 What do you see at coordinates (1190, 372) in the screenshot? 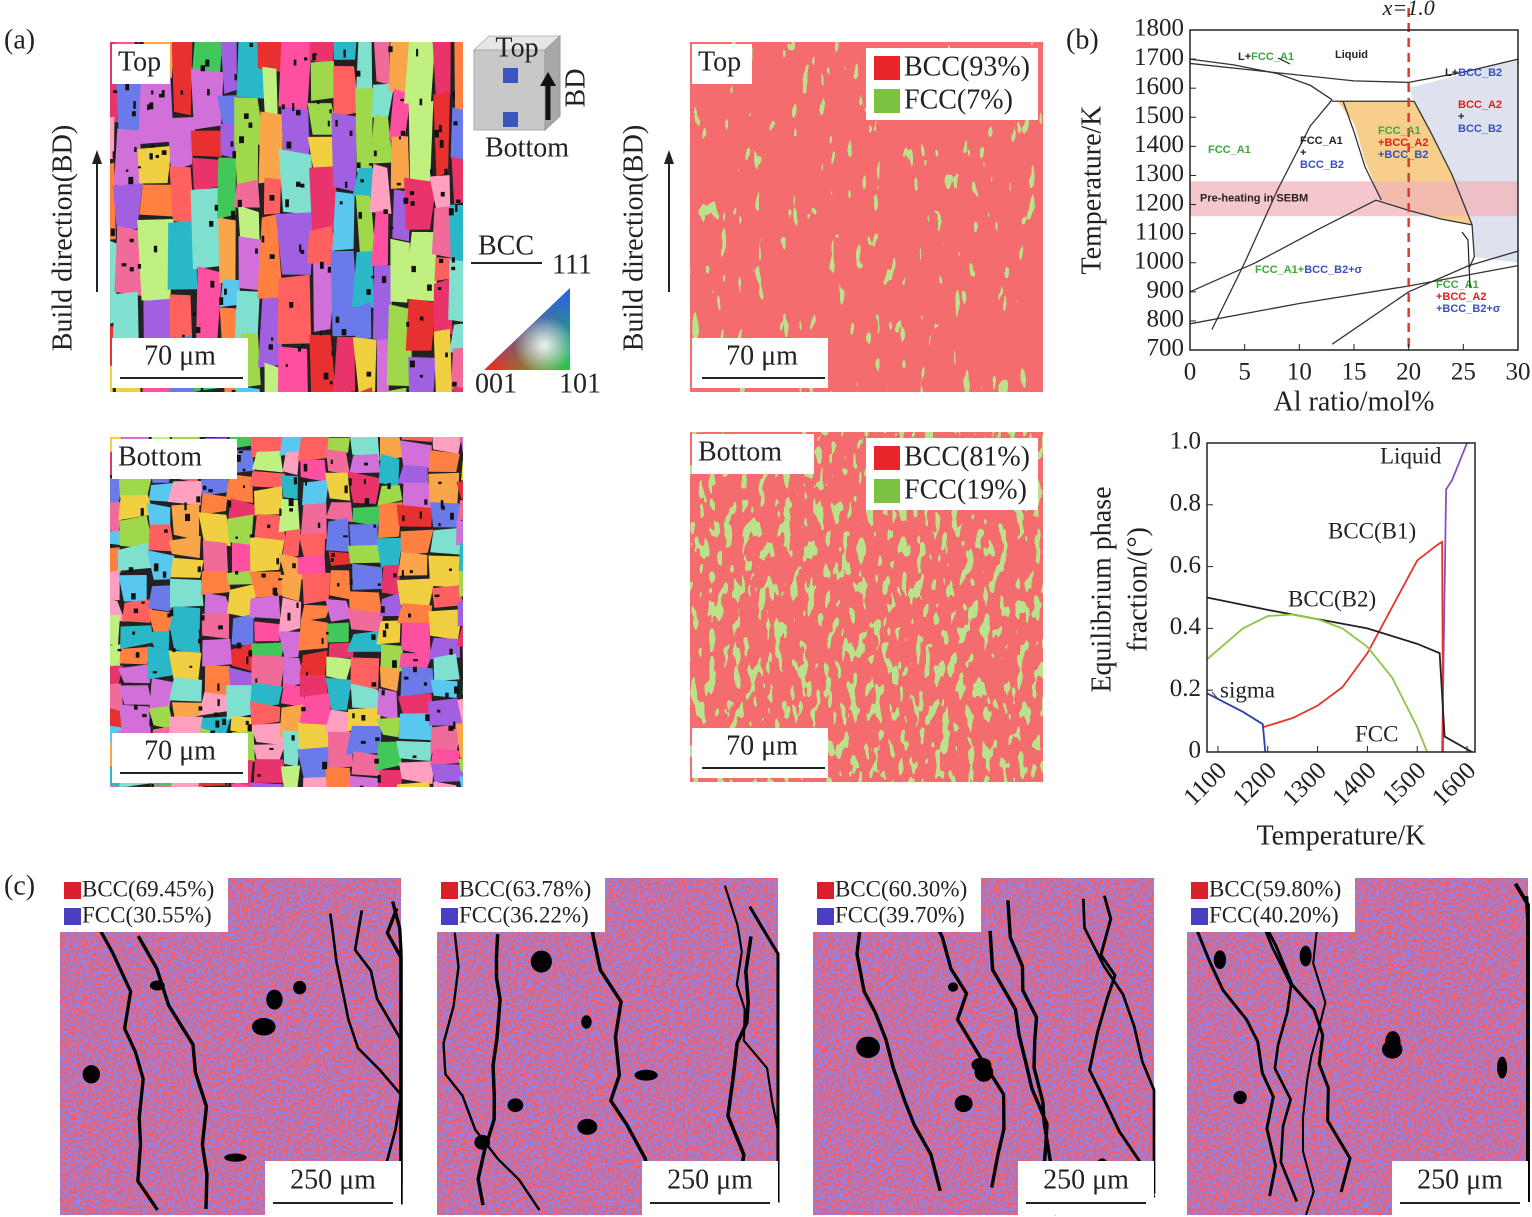
I see `x-tick-label: 0` at bounding box center [1190, 372].